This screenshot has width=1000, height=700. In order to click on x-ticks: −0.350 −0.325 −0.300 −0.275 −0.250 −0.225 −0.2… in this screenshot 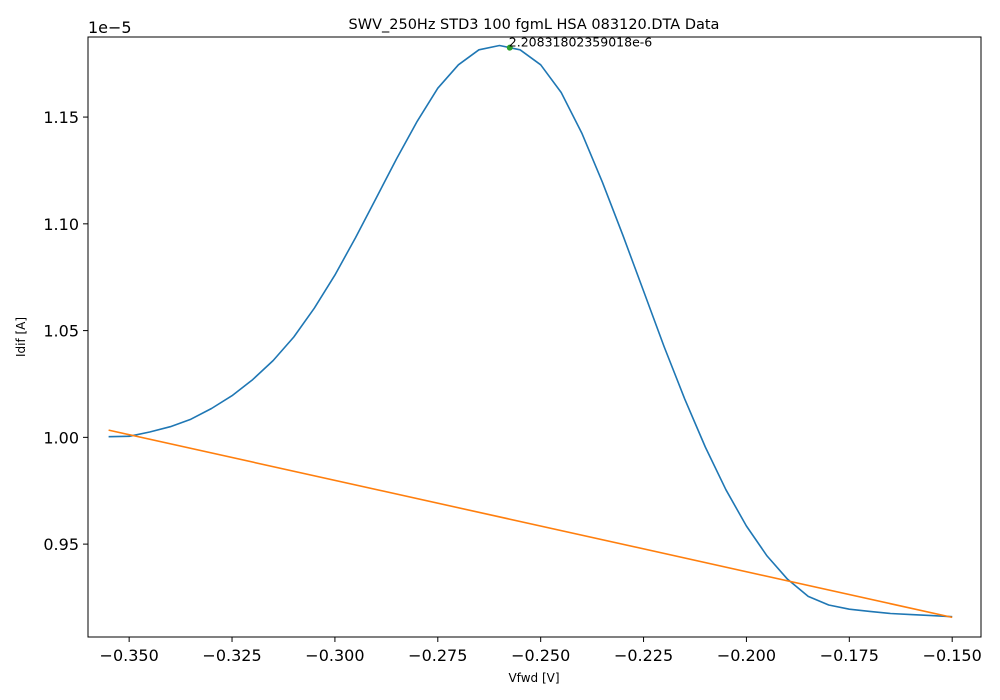, I will do `click(541, 651)`.